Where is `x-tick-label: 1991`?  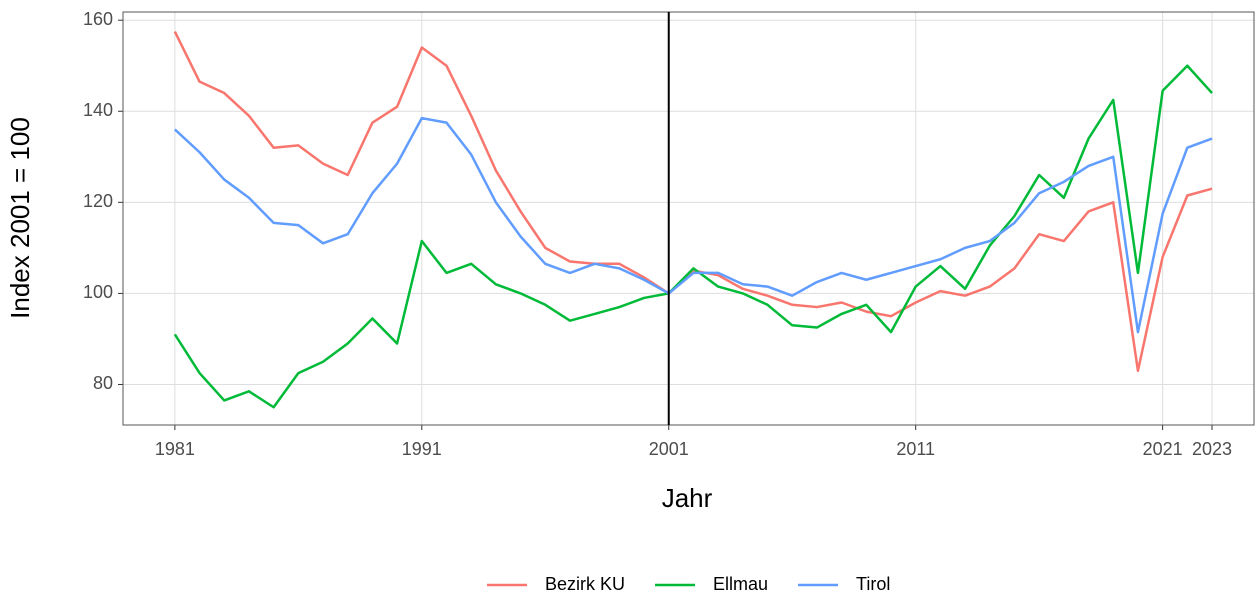
x-tick-label: 1991 is located at coordinates (422, 449).